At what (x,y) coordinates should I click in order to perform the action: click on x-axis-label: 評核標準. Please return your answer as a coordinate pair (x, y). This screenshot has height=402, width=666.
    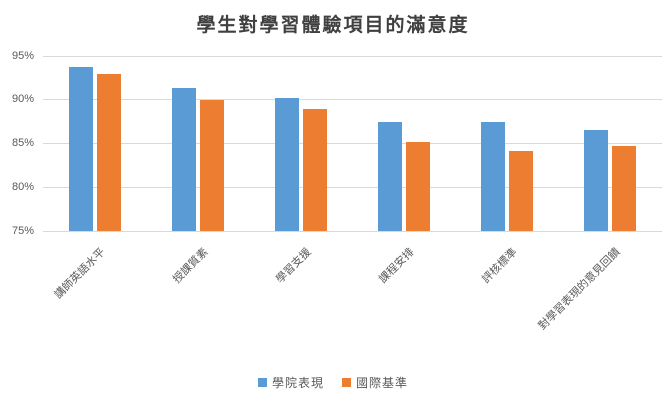
    Looking at the image, I should click on (500, 266).